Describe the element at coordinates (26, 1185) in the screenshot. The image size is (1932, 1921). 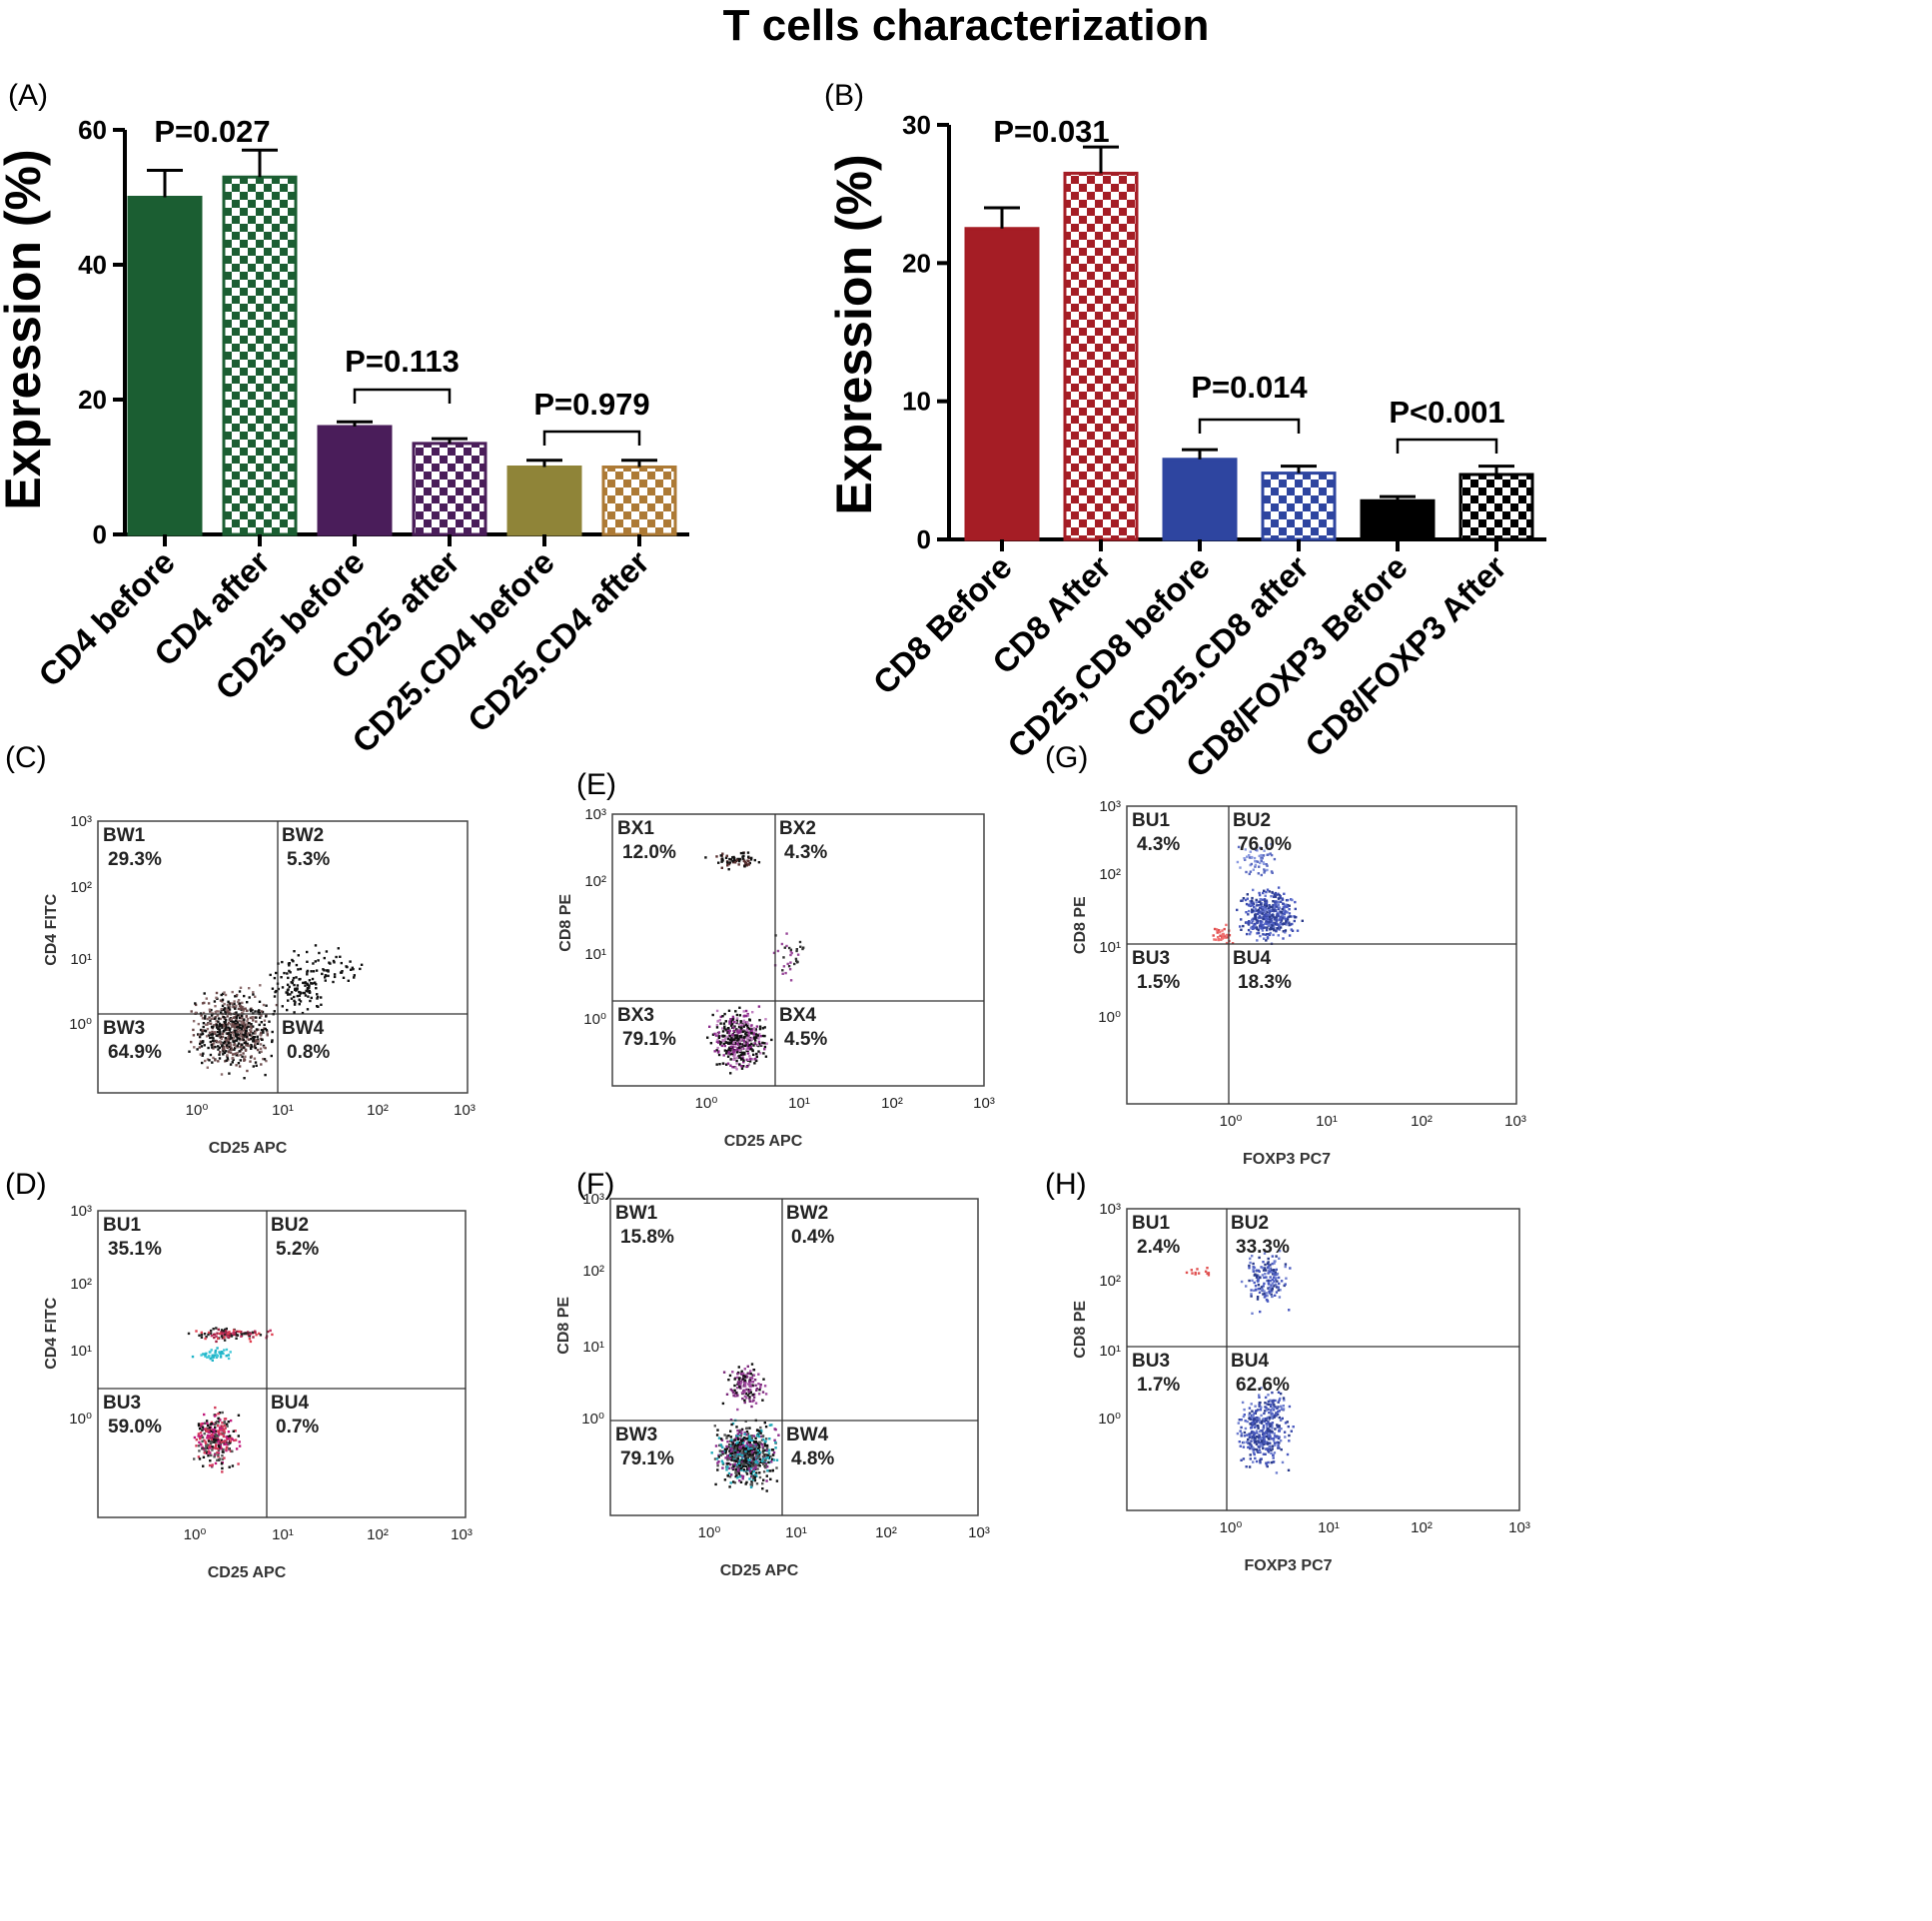
I see `panel-label: (D)` at that location.